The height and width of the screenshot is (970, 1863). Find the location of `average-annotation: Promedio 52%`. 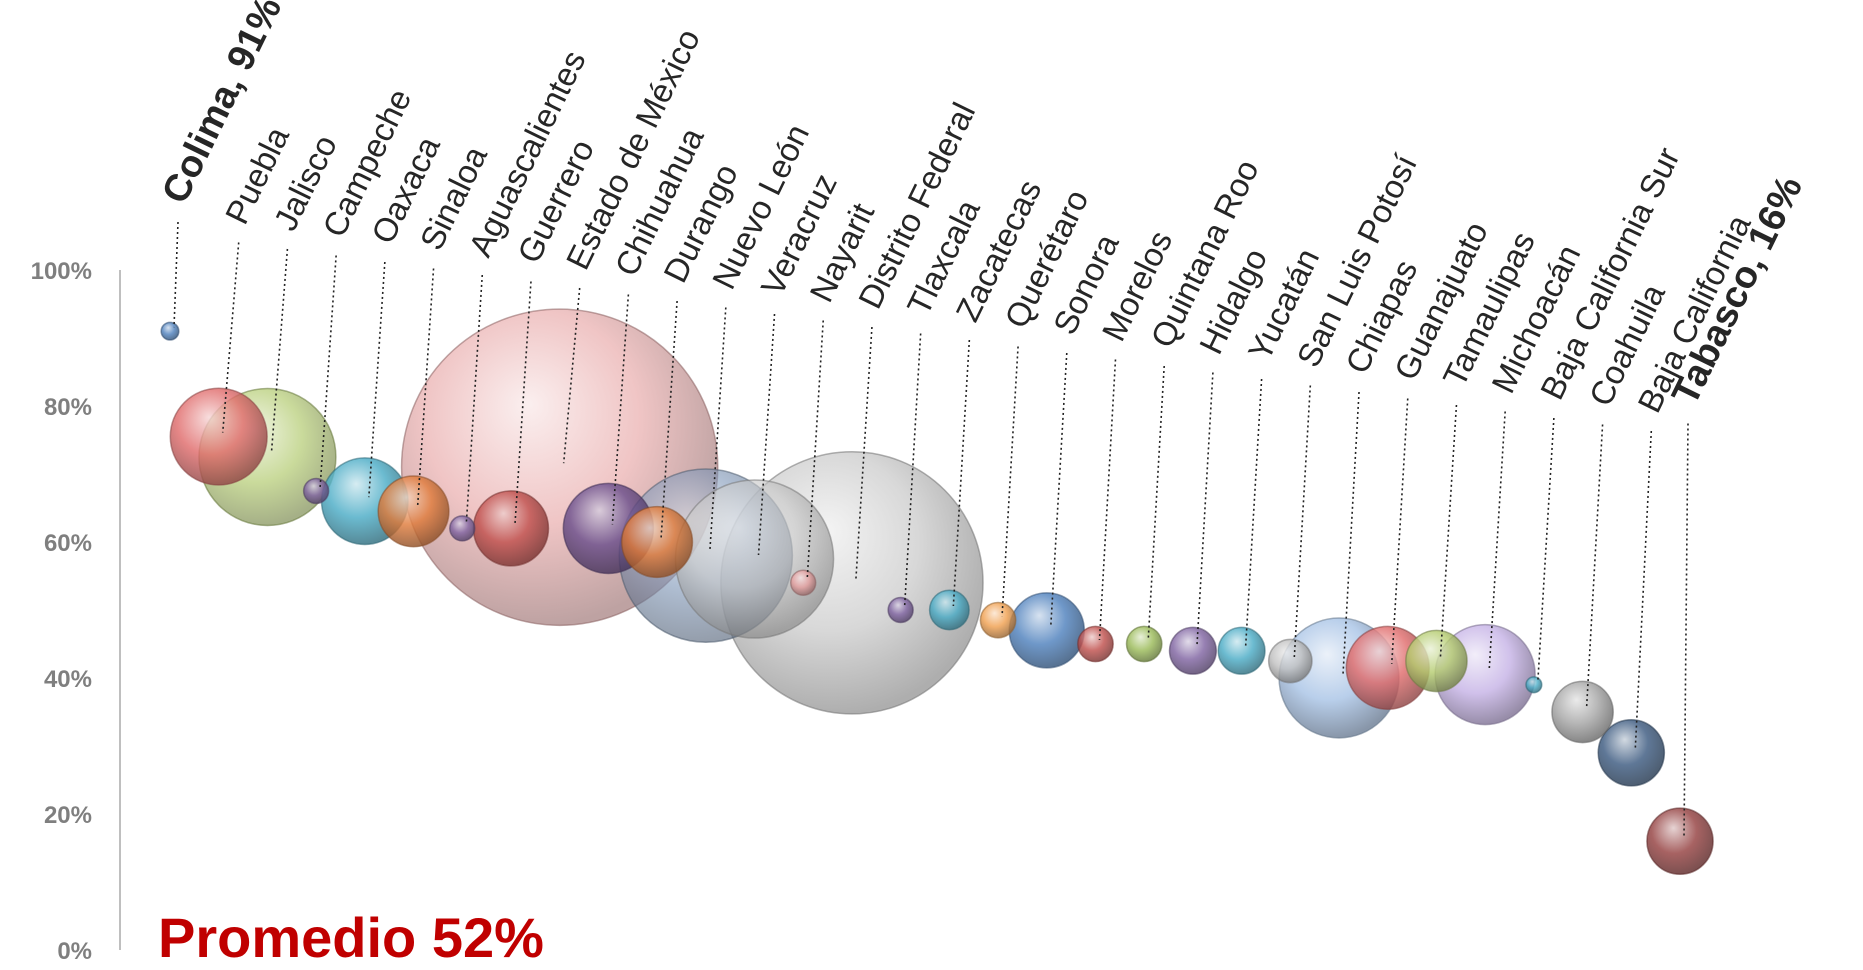

average-annotation: Promedio 52% is located at coordinates (351, 937).